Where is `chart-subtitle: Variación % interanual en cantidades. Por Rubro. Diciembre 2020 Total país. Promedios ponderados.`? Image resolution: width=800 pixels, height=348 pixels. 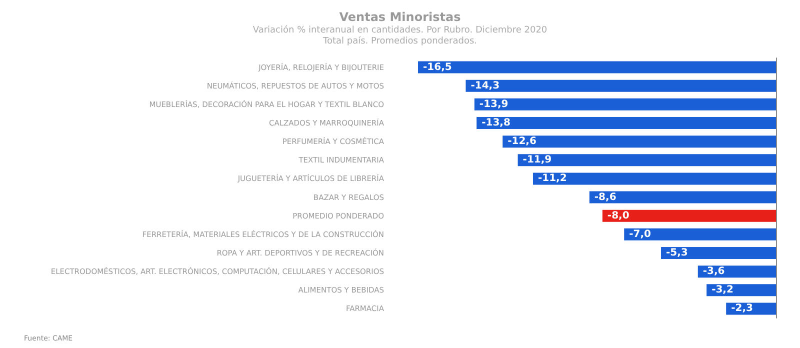
chart-subtitle: Variación % interanual en cantidades. Por Rubro. Diciembre 2020 Total país. Promedios ponderados. is located at coordinates (400, 35).